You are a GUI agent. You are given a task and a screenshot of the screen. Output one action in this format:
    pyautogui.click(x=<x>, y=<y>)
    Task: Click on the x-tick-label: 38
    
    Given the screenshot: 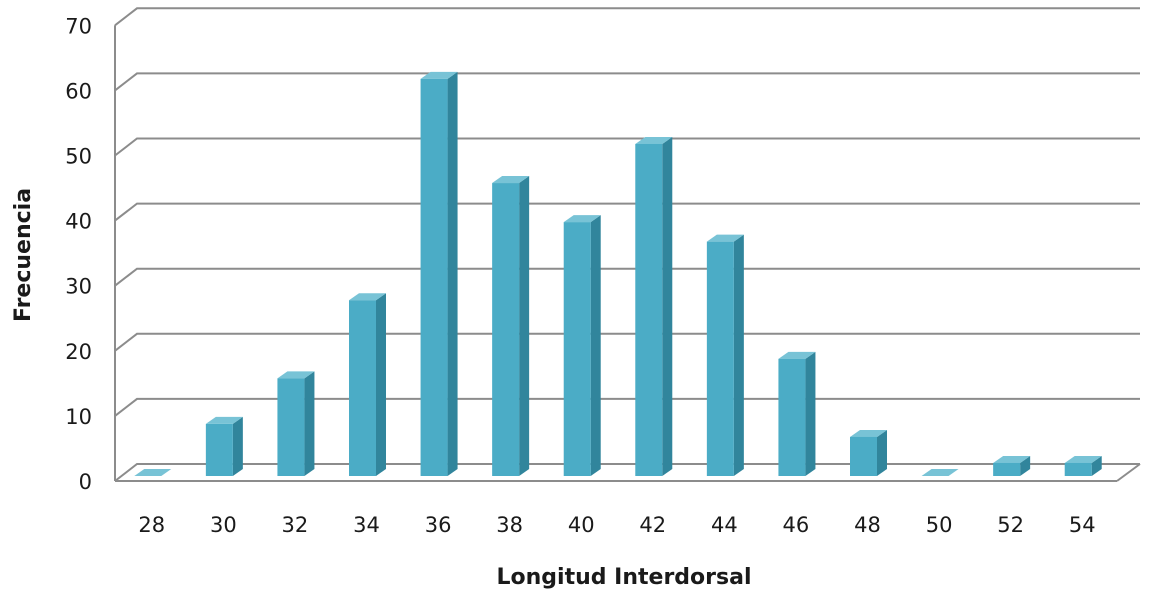 What is the action you would take?
    pyautogui.click(x=509, y=525)
    